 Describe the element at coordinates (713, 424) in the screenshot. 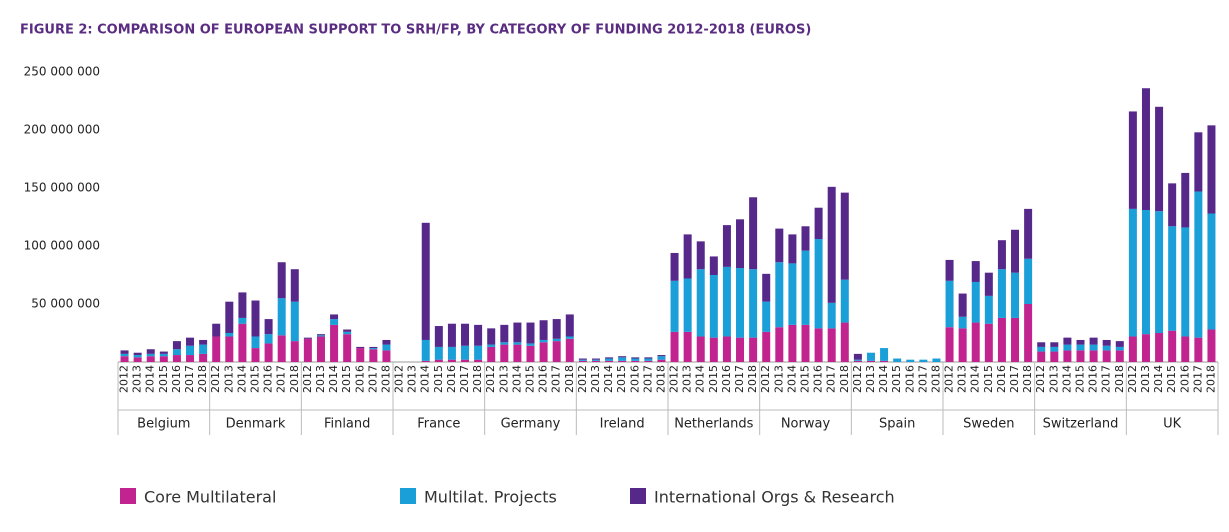

I see `group-label: Netherlands` at that location.